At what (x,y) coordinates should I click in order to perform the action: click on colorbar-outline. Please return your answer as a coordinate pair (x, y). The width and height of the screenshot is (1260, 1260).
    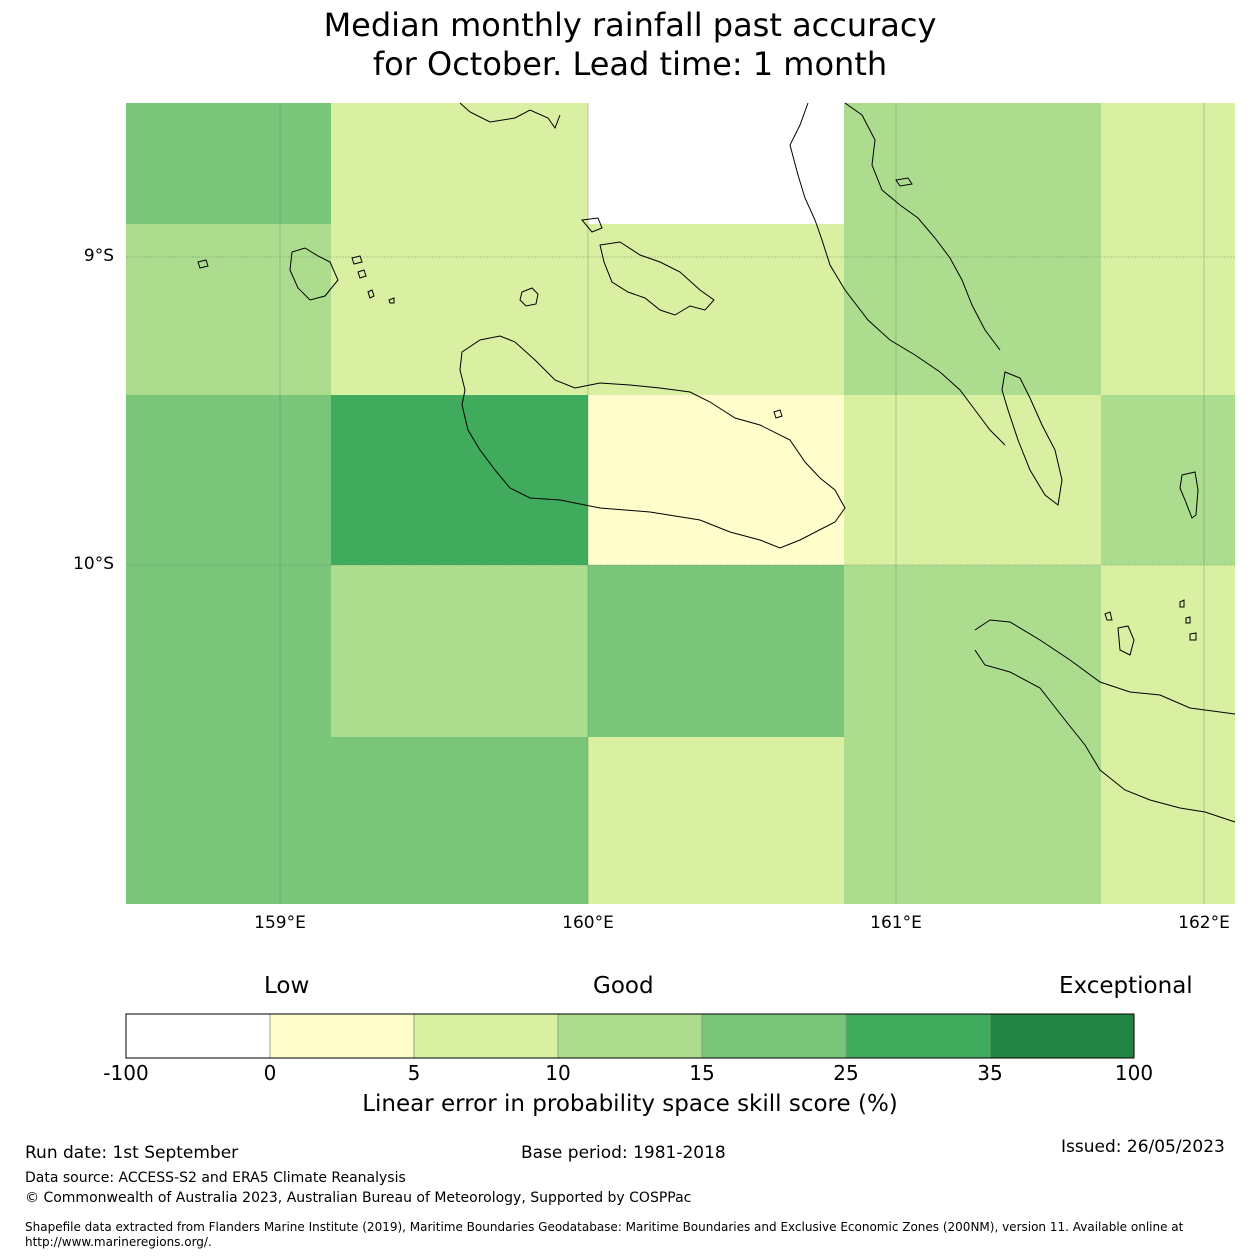
    Looking at the image, I should click on (630, 1036).